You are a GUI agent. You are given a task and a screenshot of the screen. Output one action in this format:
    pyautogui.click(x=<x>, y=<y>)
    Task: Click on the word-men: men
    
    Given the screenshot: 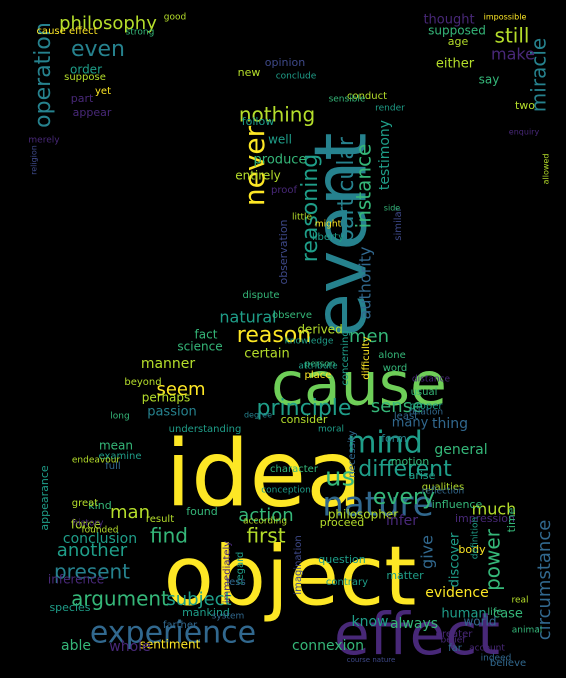 What is the action you would take?
    pyautogui.click(x=369, y=336)
    